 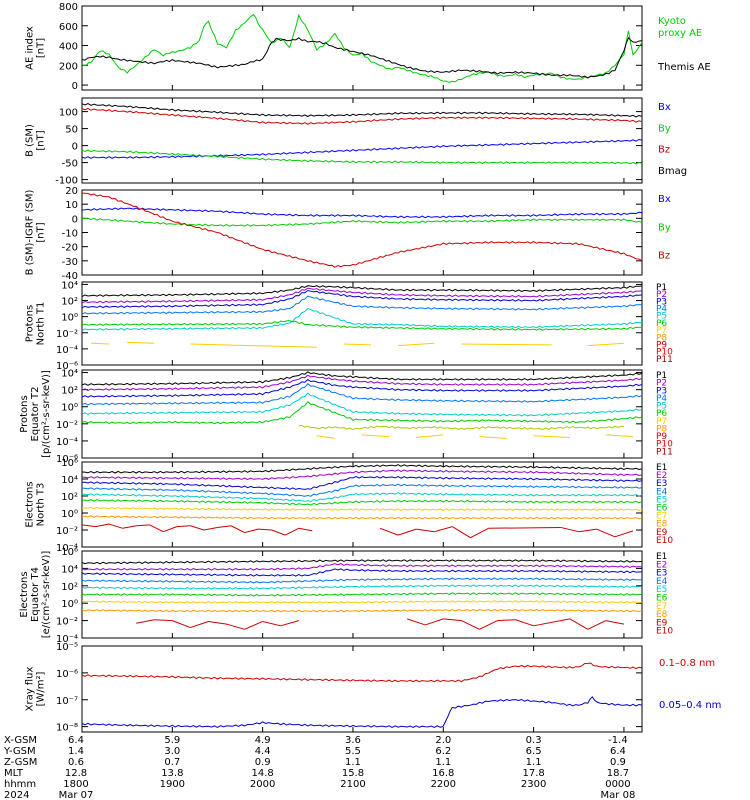 What do you see at coordinates (618, 762) in the screenshot?
I see `x-axis-value: 0.9` at bounding box center [618, 762].